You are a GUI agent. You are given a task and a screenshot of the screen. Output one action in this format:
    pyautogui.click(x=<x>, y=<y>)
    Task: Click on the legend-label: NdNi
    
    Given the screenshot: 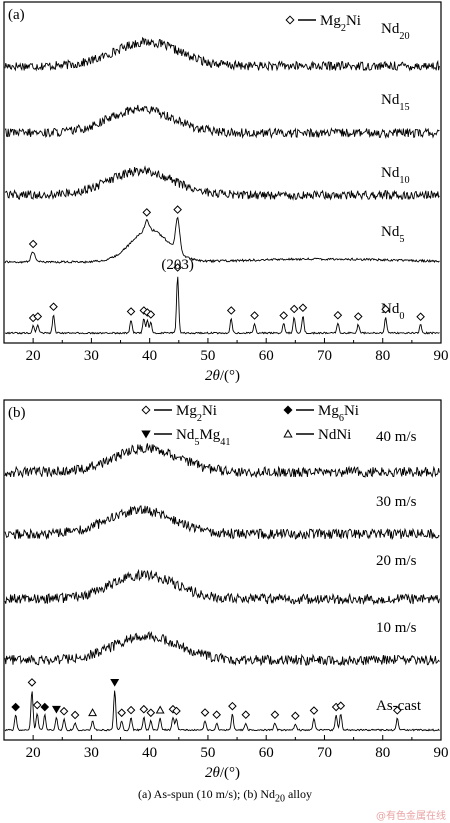 What is the action you would take?
    pyautogui.click(x=334, y=435)
    